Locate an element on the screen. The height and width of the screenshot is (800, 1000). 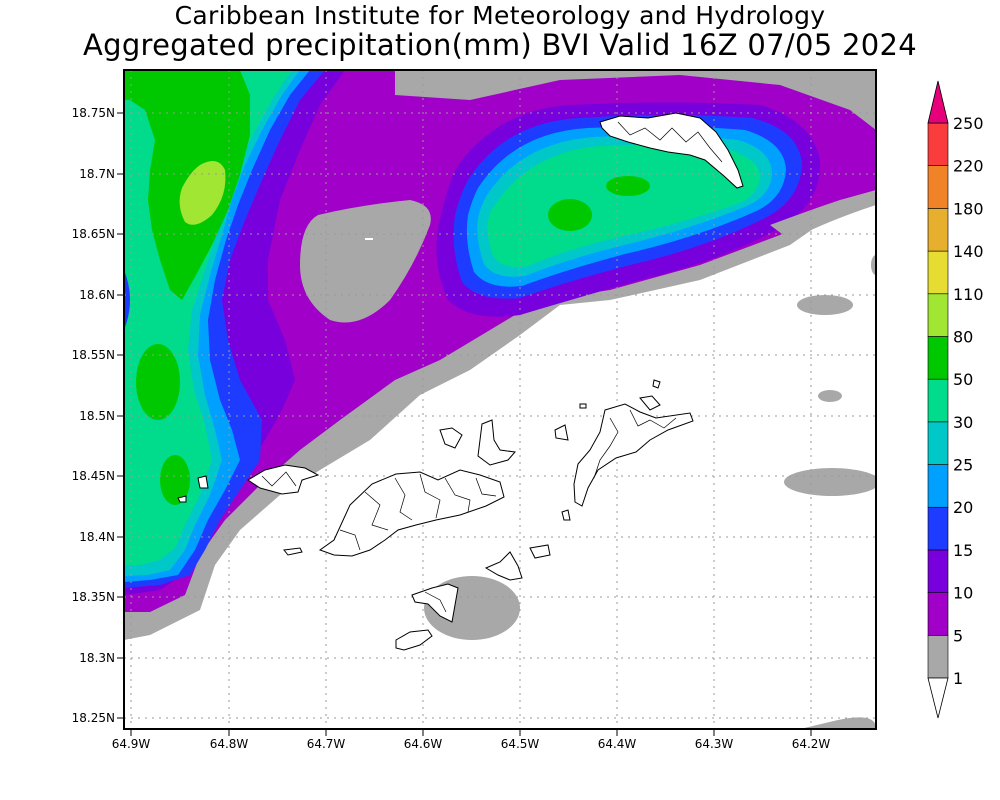
precip-contour-blue is located at coordinates (127, 300).